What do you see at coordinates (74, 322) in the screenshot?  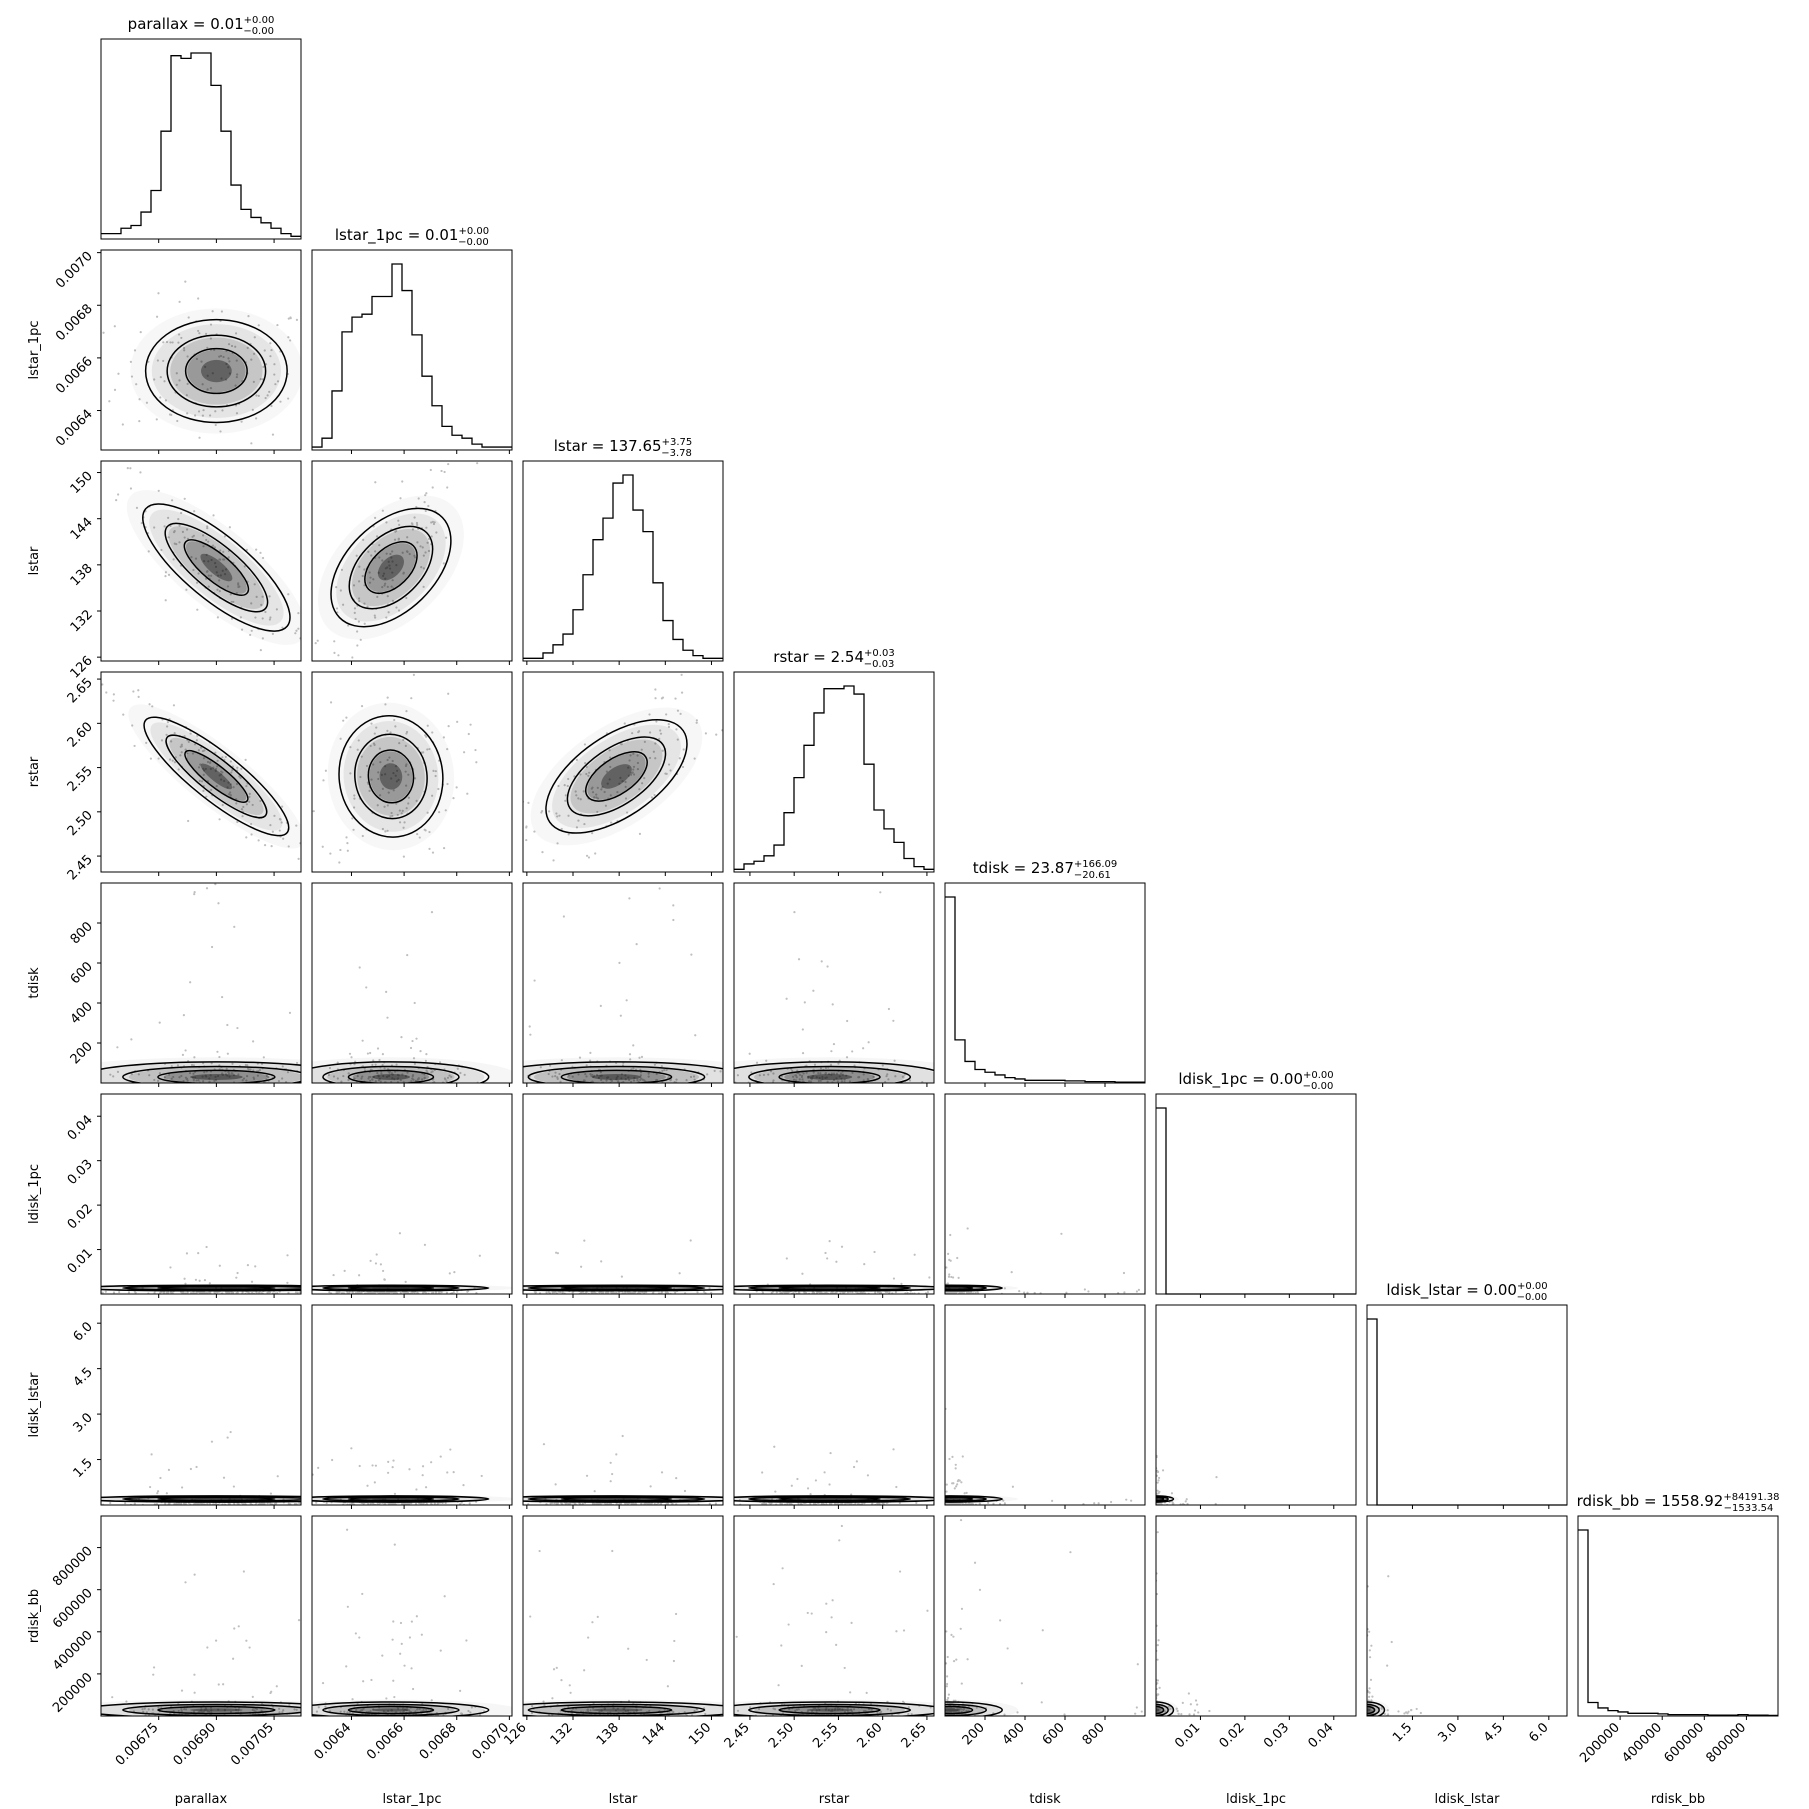 I see `y-tick-label: 0.0068` at bounding box center [74, 322].